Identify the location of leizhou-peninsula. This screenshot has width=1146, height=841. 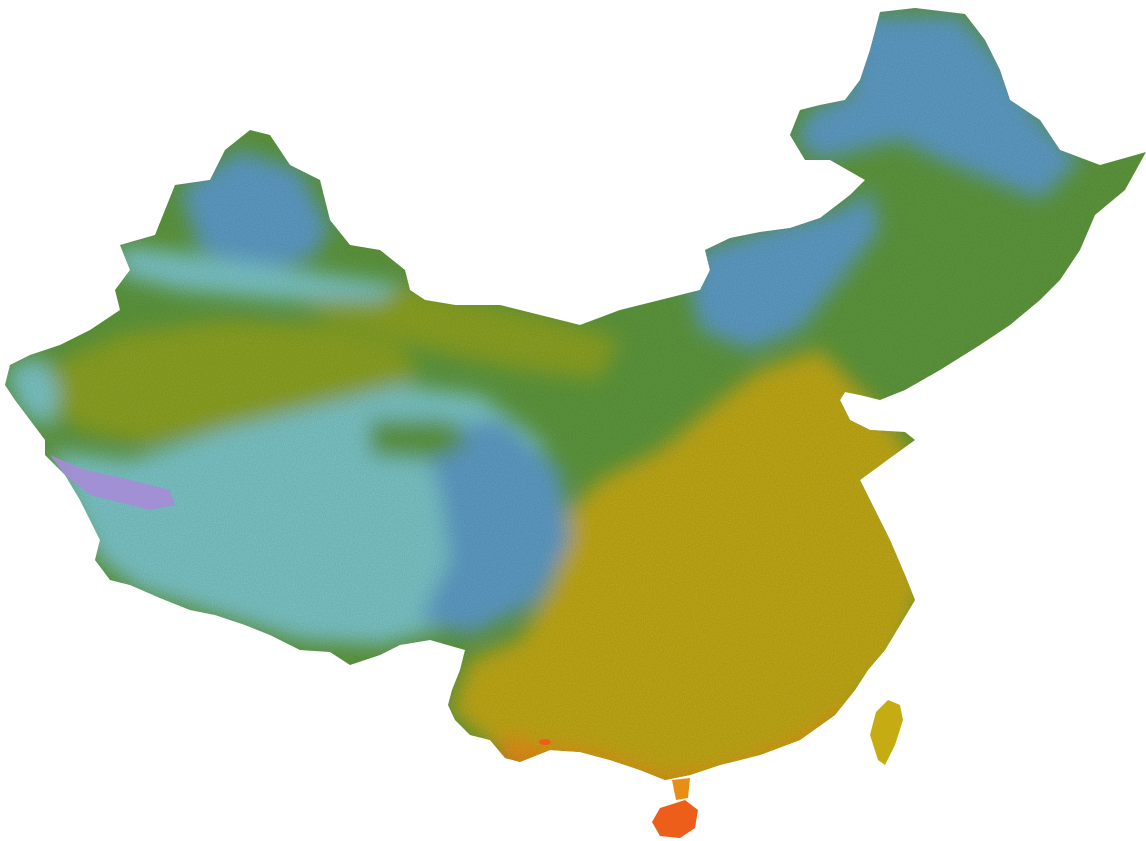
(681, 789).